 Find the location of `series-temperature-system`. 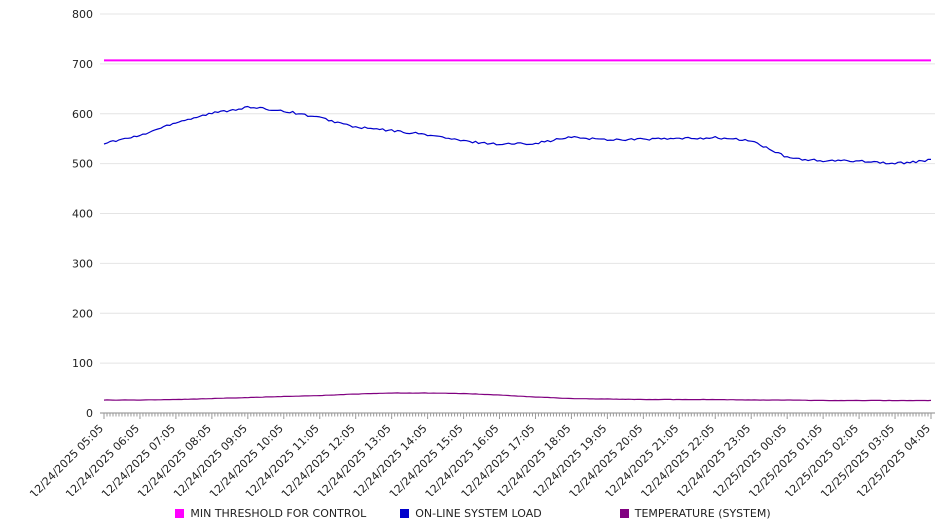

series-temperature-system is located at coordinates (517, 397).